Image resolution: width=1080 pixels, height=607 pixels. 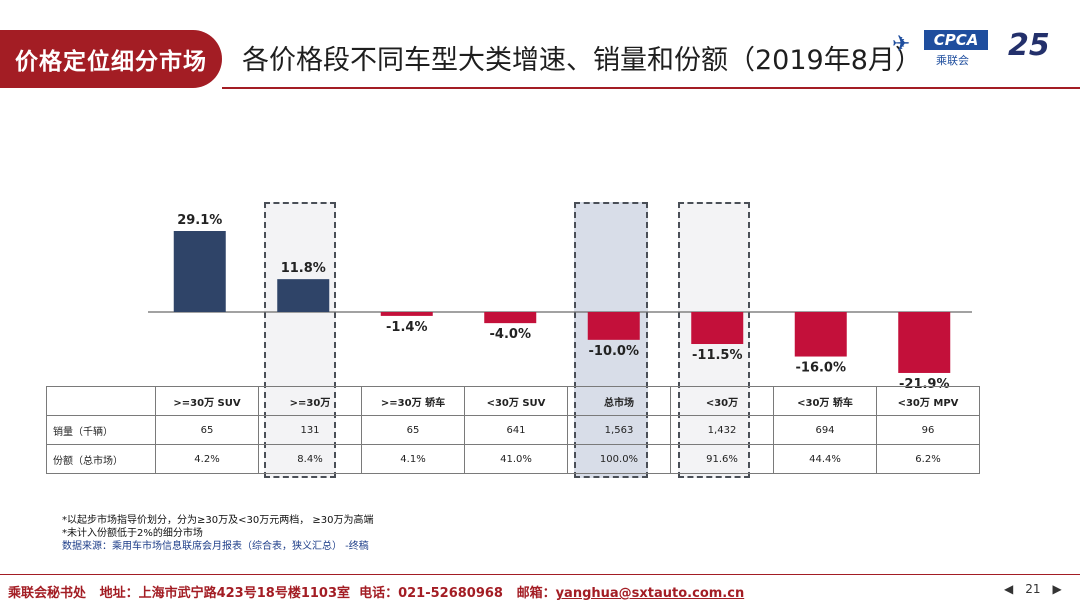 What do you see at coordinates (101, 401) in the screenshot?
I see `table-corner-cell` at bounding box center [101, 401].